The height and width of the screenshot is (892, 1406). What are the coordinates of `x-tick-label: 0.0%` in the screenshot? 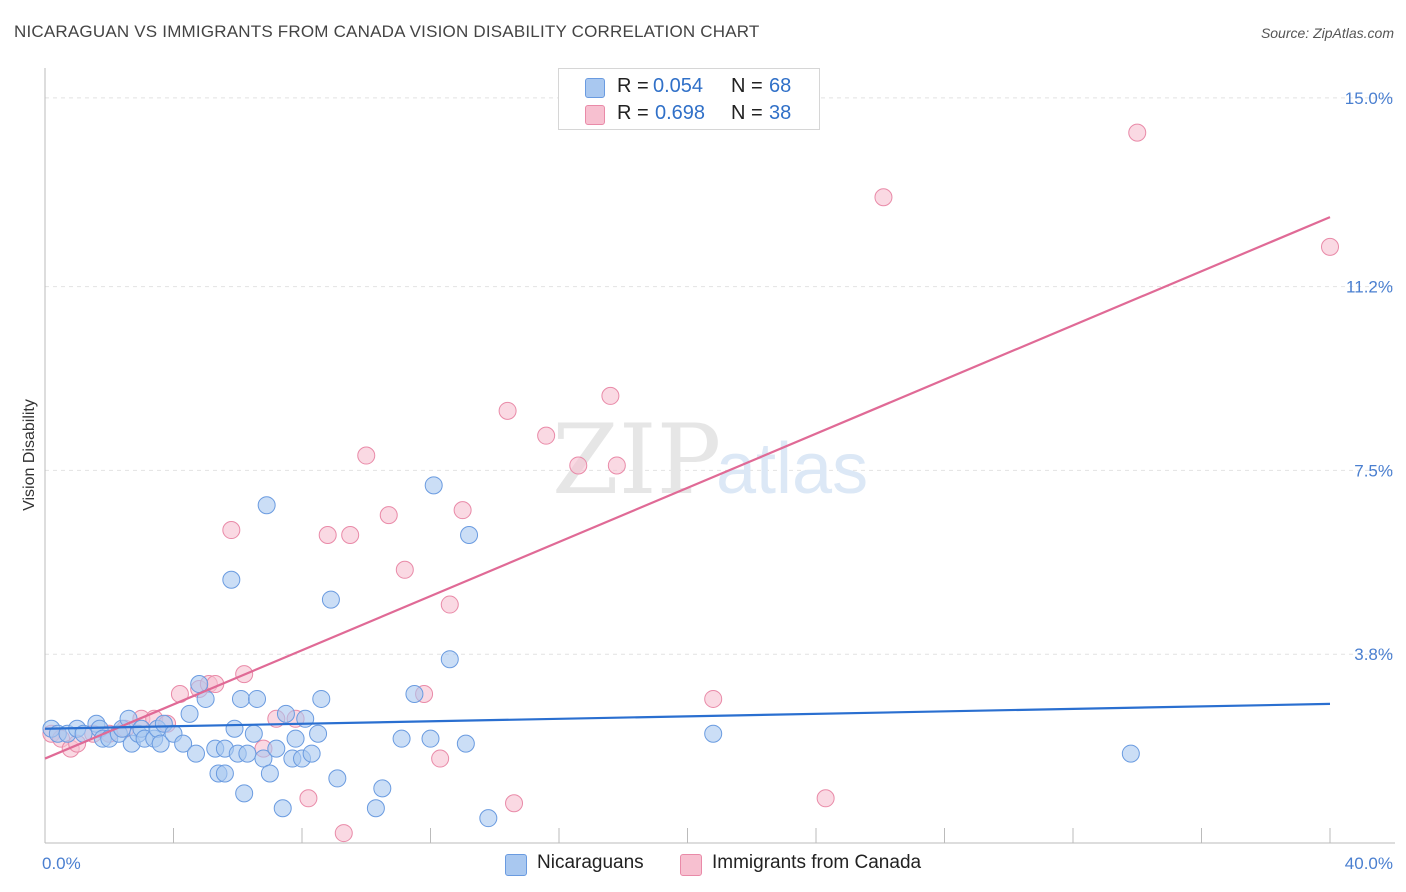 It's located at (61, 863).